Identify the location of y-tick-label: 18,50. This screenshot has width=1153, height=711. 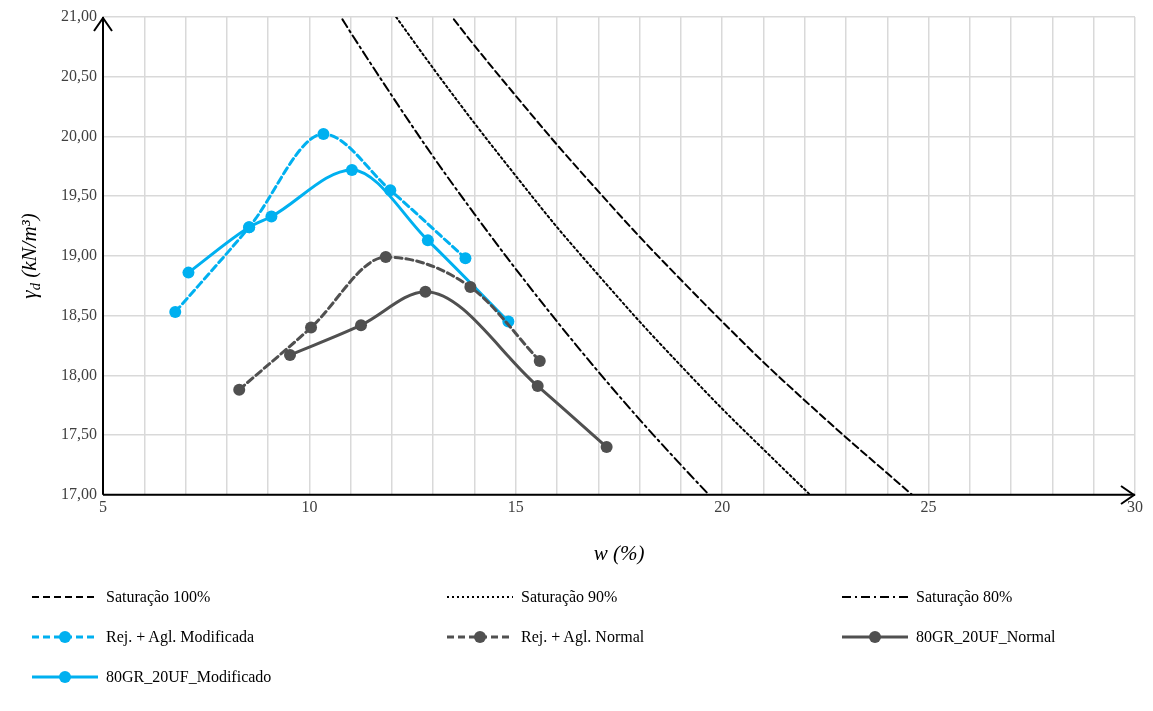
(79, 314).